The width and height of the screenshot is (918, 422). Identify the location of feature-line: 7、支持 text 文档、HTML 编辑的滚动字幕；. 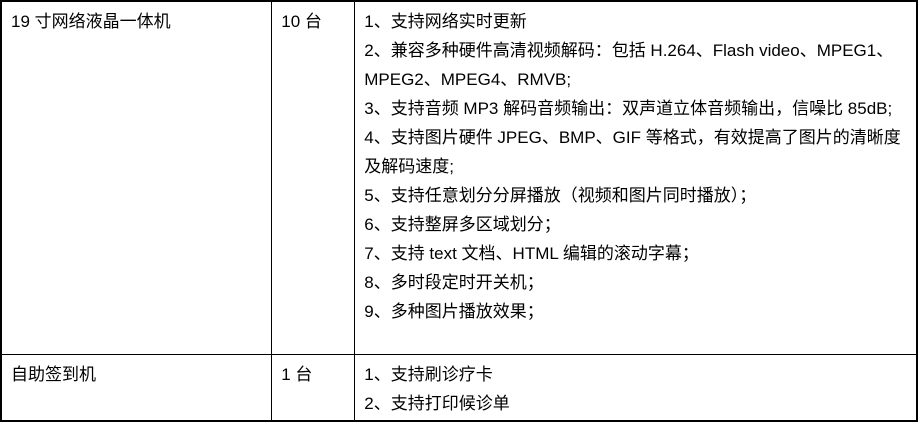
(531, 253).